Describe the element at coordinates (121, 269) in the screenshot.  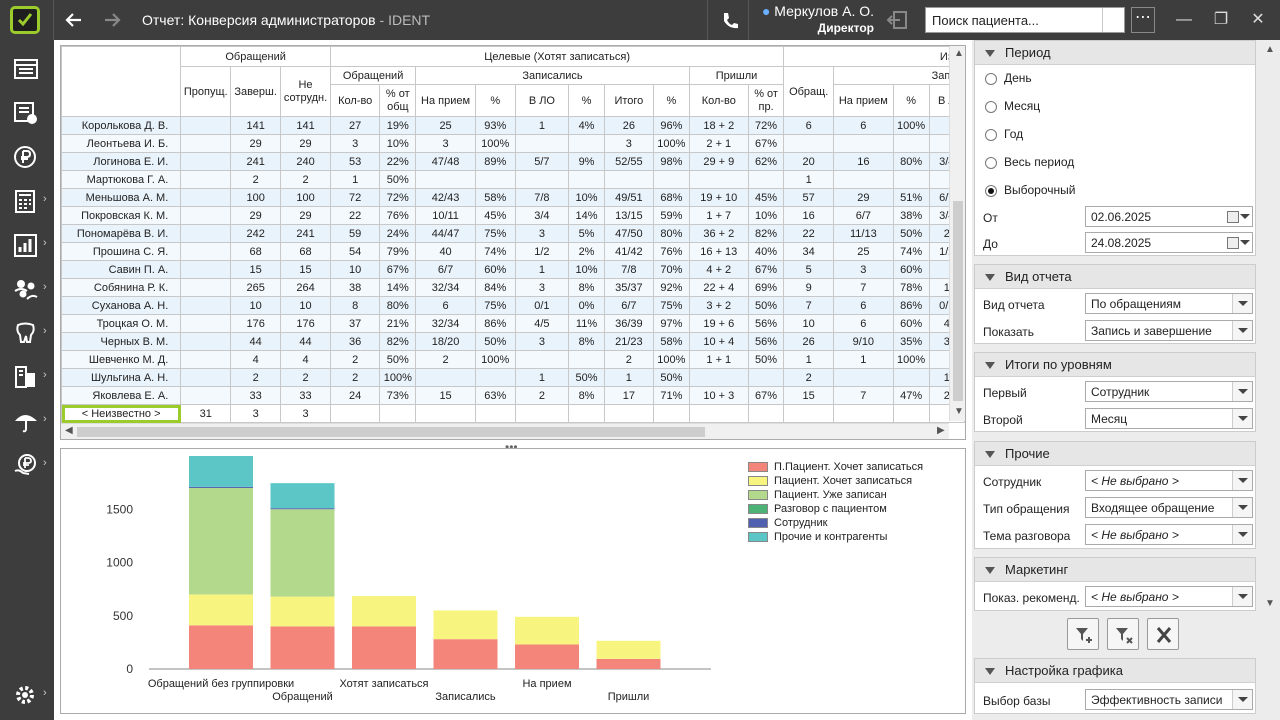
I see `employee-name-cell: Савин П. А.` at that location.